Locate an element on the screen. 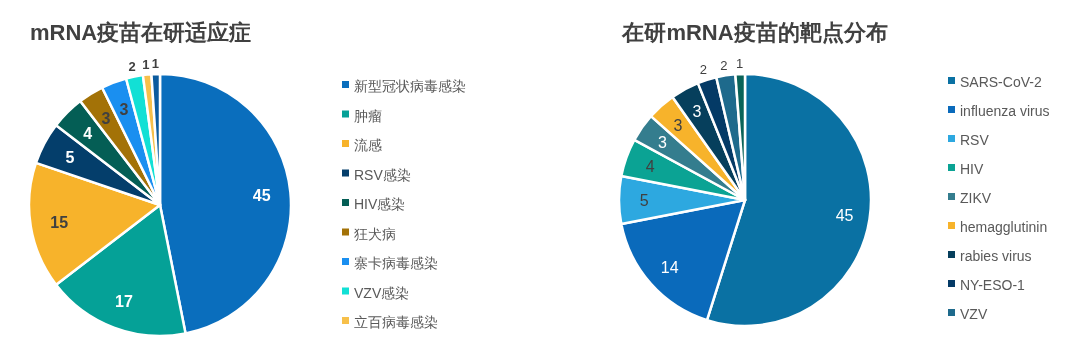 The image size is (1080, 361). legend-label: influenza virus is located at coordinates (1005, 111).